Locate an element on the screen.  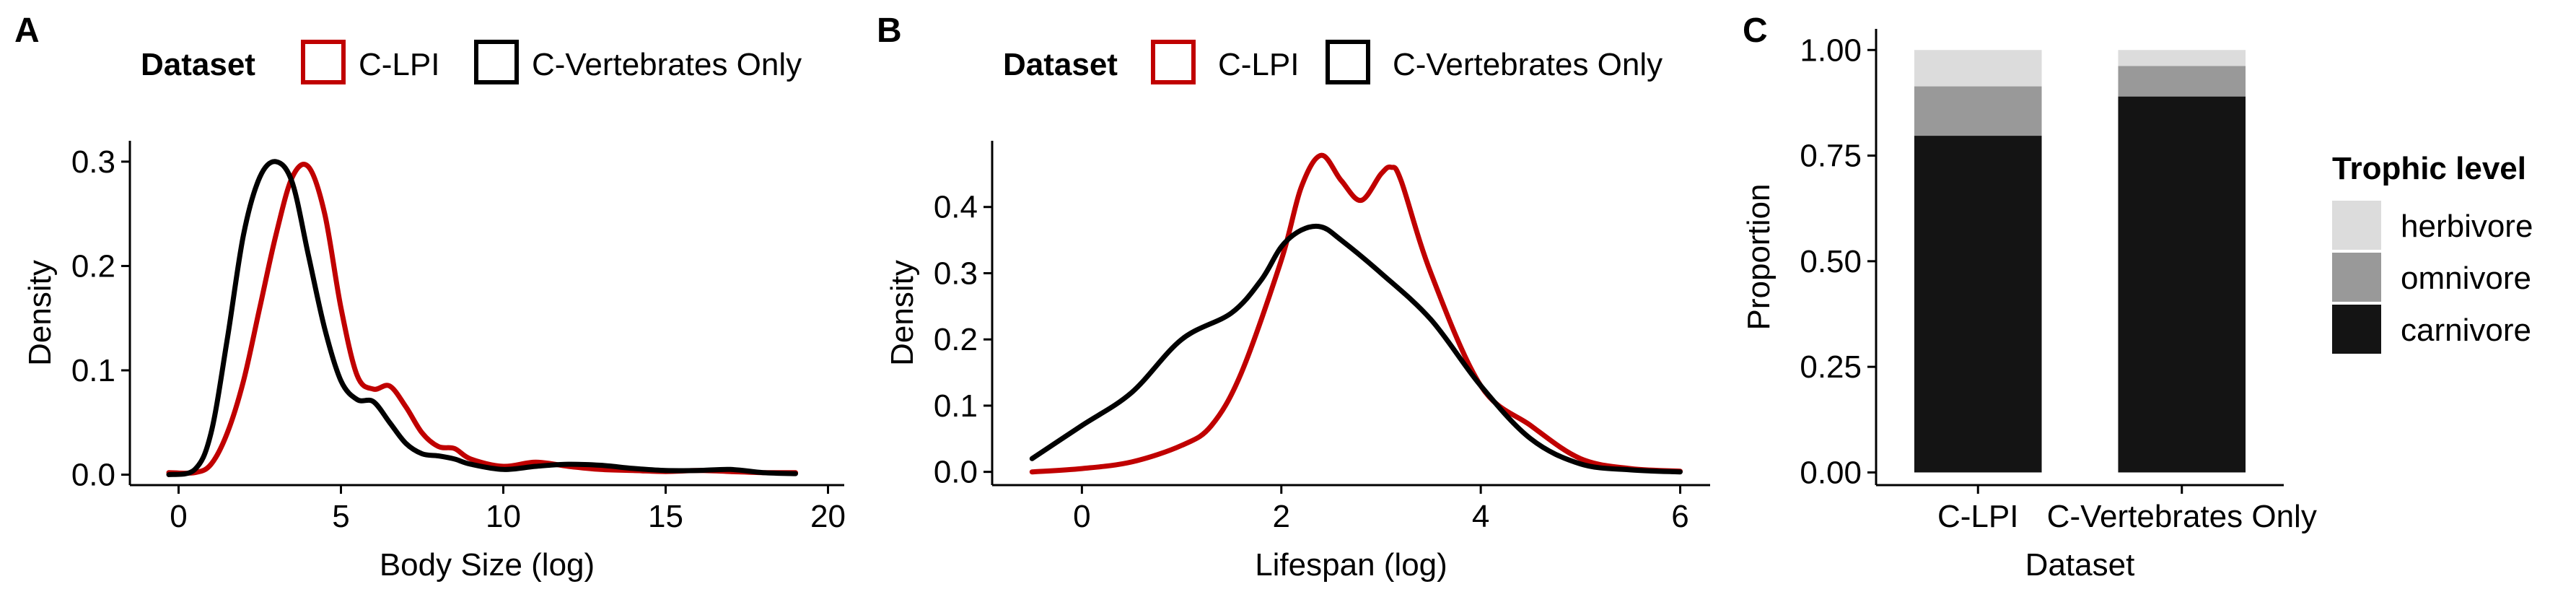
panel-label: C is located at coordinates (1755, 31).